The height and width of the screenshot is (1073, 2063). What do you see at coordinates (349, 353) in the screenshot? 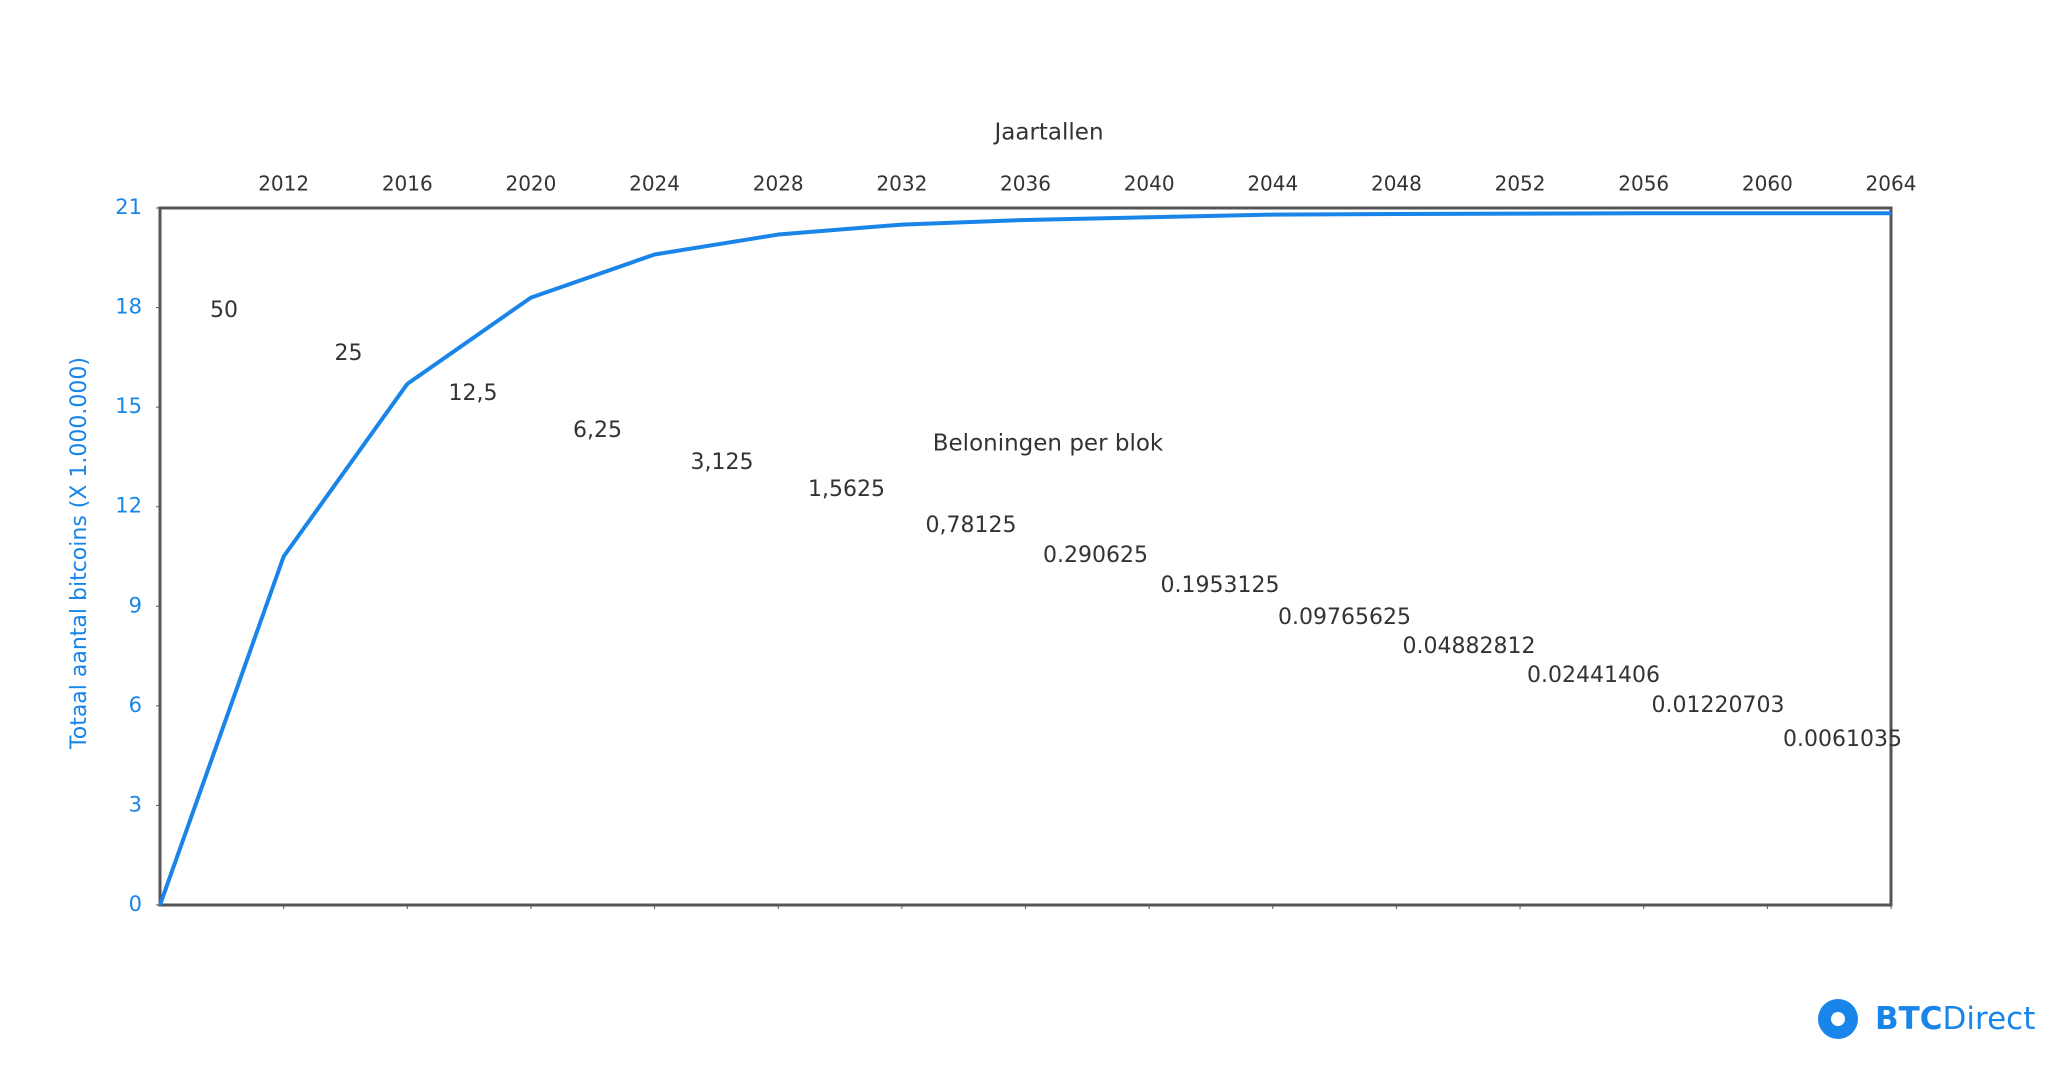
I see `reward-label: 25` at bounding box center [349, 353].